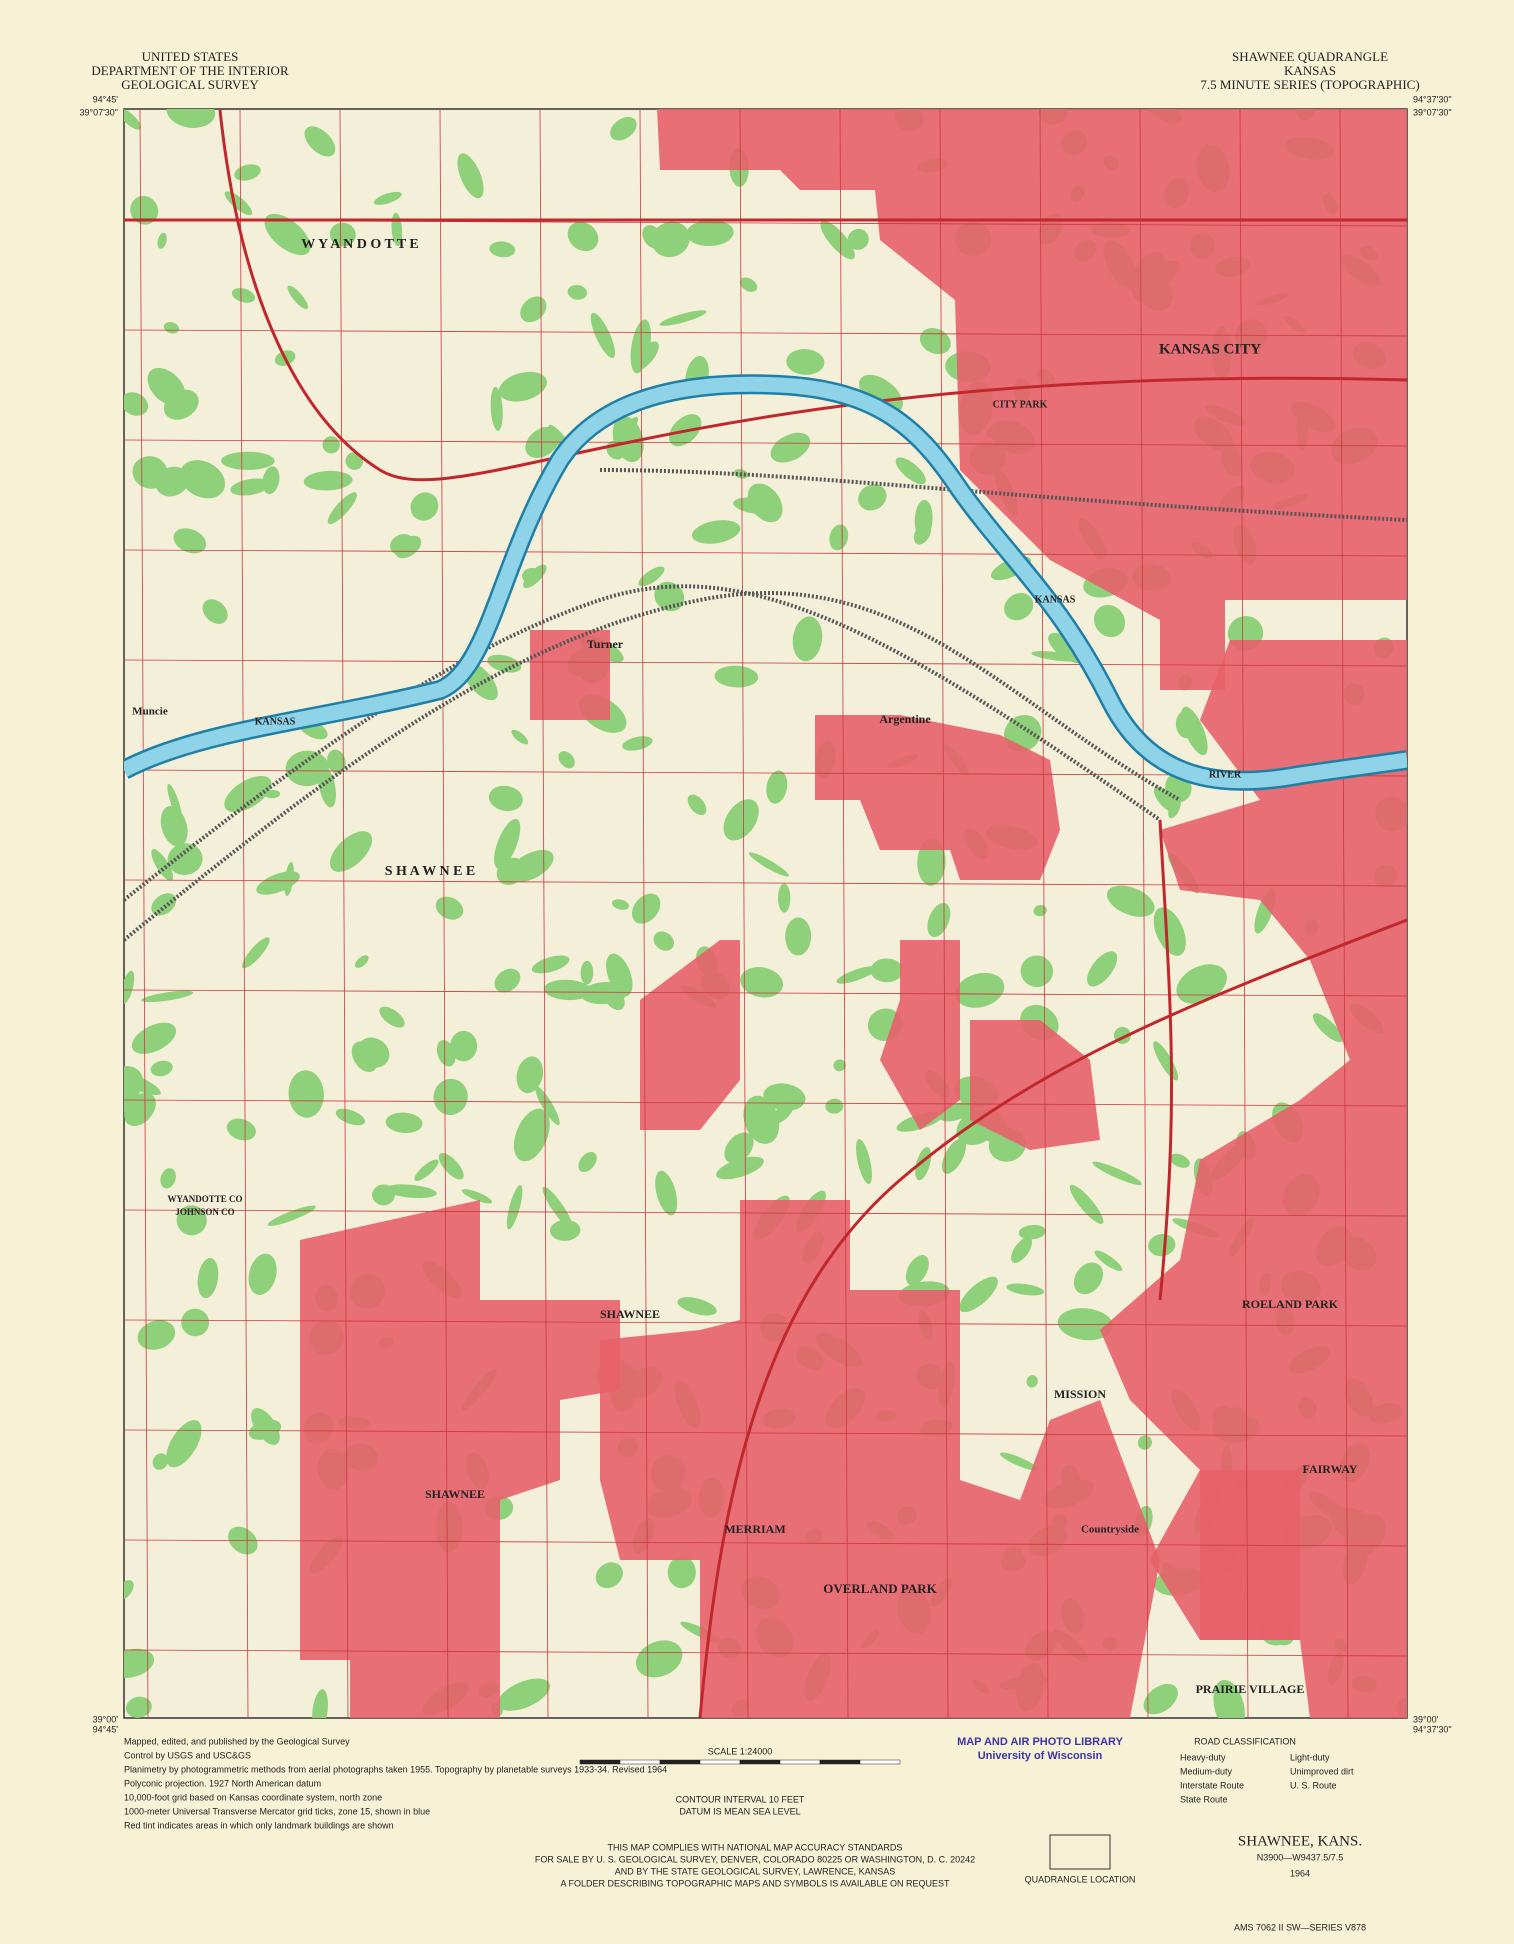 The height and width of the screenshot is (1944, 1514). I want to click on scale-bar-segment, so click(800, 1762).